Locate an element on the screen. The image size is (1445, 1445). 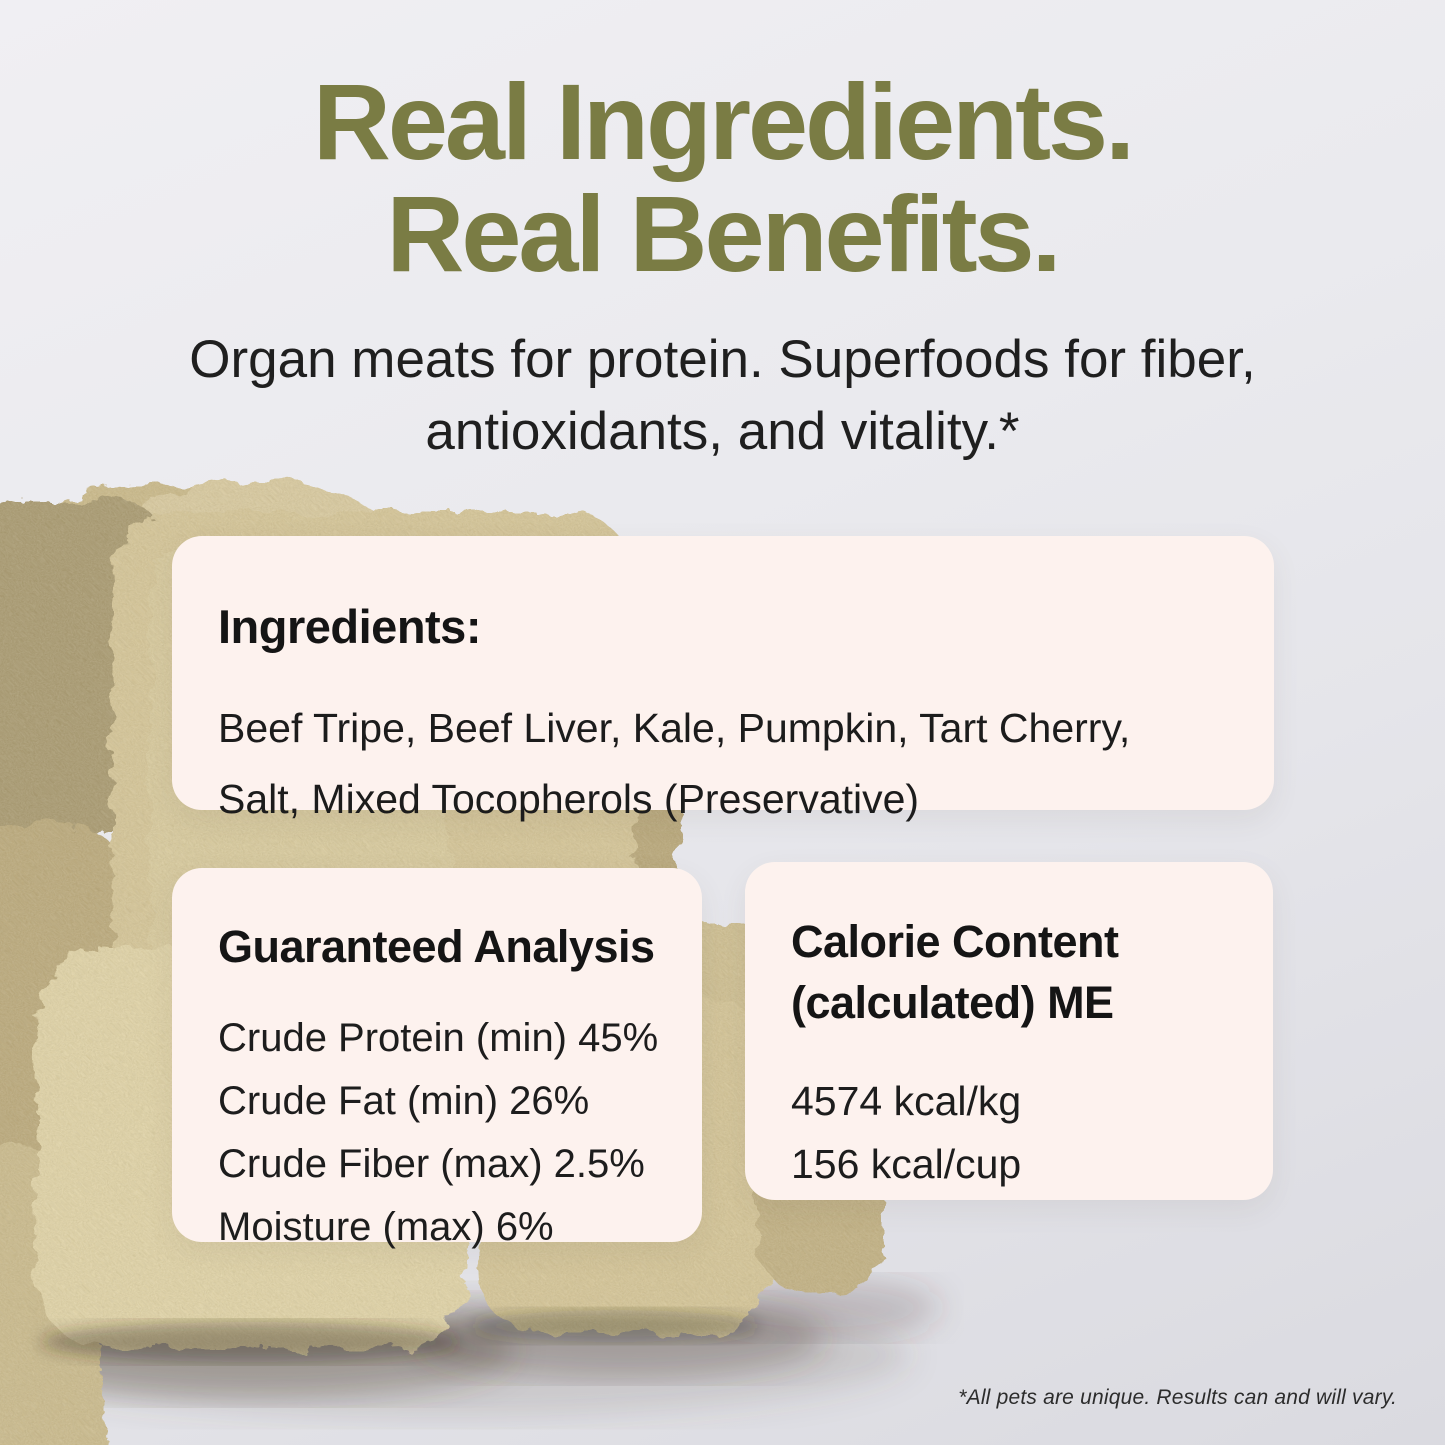
analysis-row-fat: Crude Fat (min) 26% is located at coordinates (404, 1100).